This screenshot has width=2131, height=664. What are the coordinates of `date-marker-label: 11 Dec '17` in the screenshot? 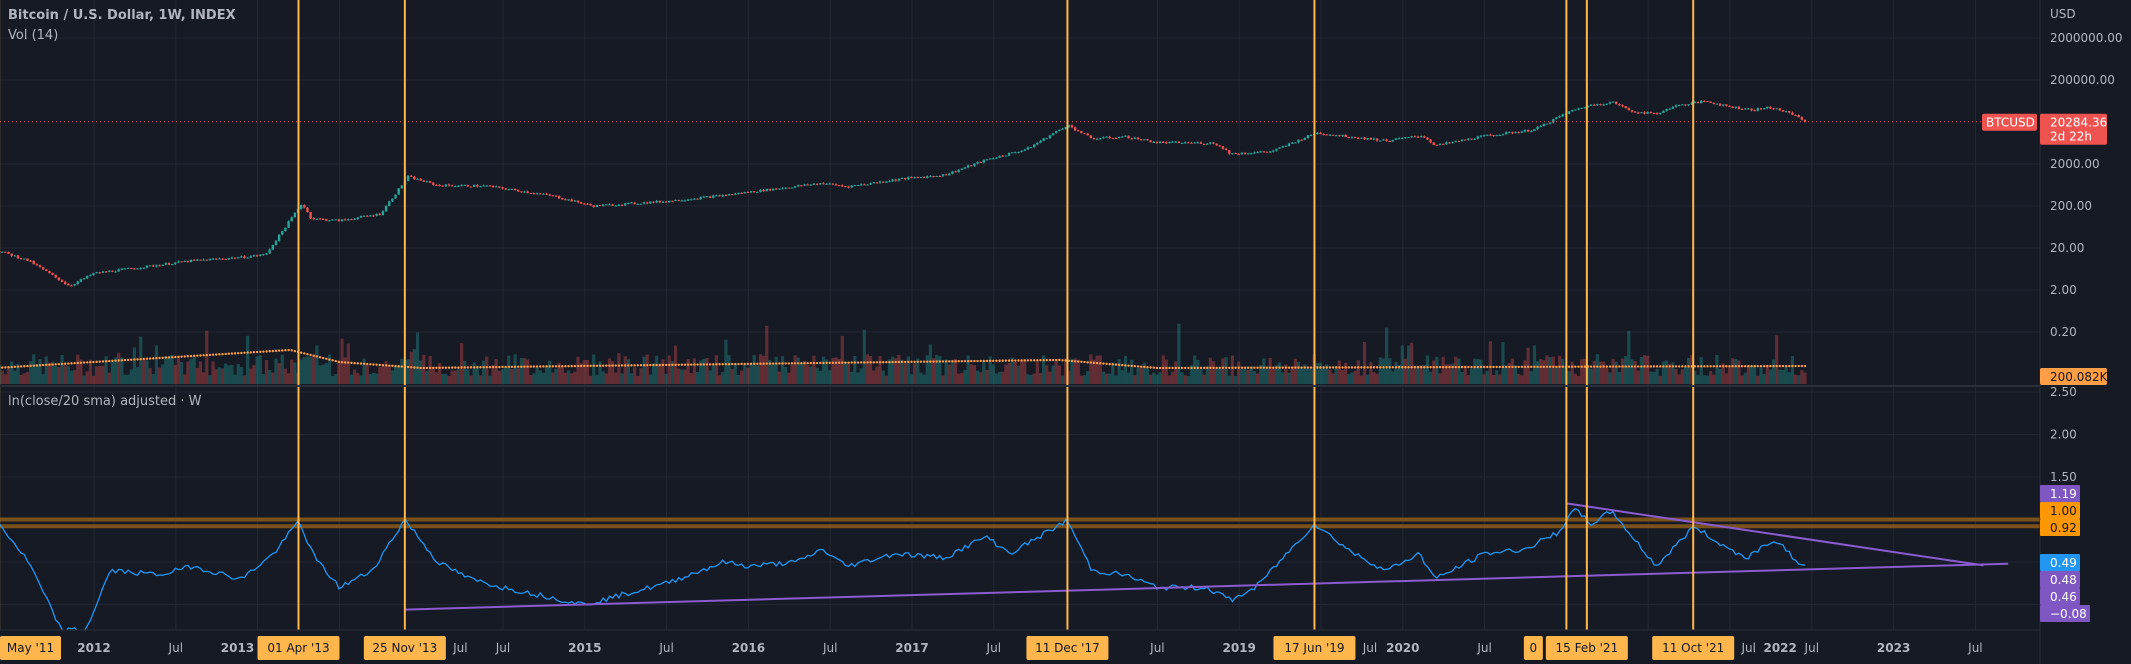 It's located at (1067, 648).